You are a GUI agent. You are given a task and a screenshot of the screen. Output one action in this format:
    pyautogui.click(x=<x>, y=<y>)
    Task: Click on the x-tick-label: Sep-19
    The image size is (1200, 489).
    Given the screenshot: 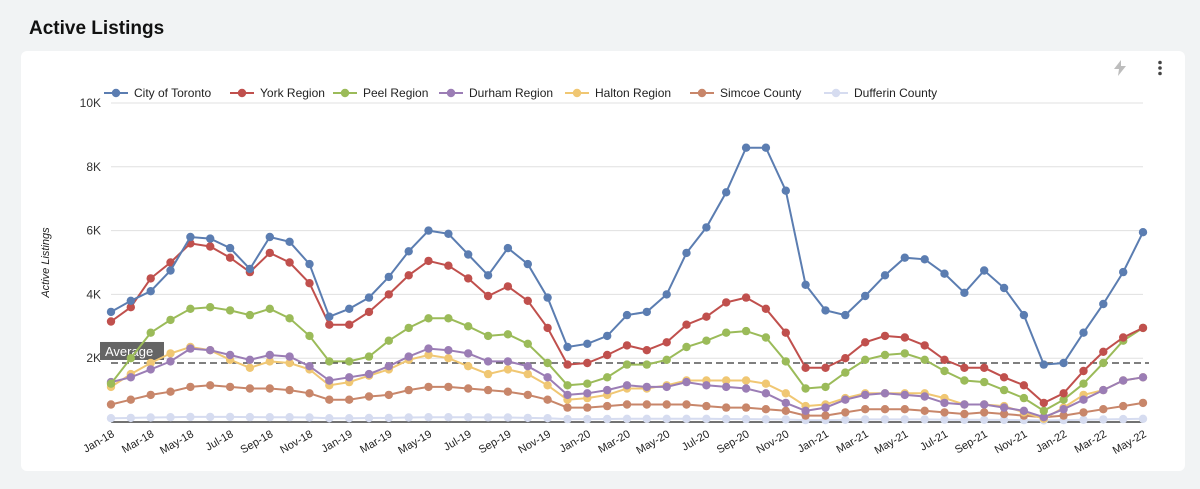 What is the action you would take?
    pyautogui.click(x=495, y=442)
    